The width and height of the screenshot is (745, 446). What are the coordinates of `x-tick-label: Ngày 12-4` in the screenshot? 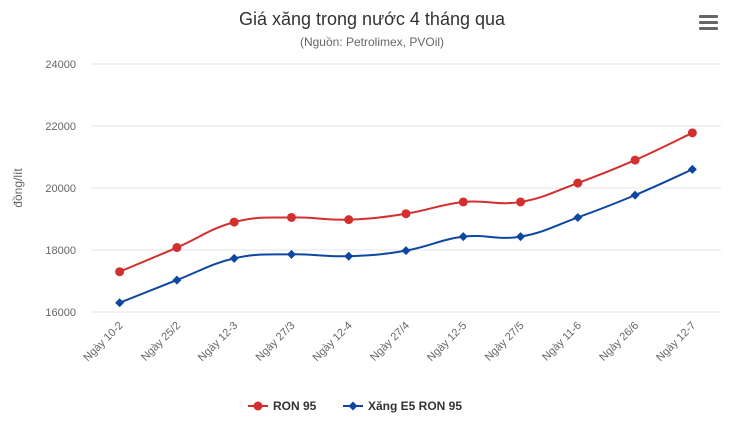 It's located at (332, 342).